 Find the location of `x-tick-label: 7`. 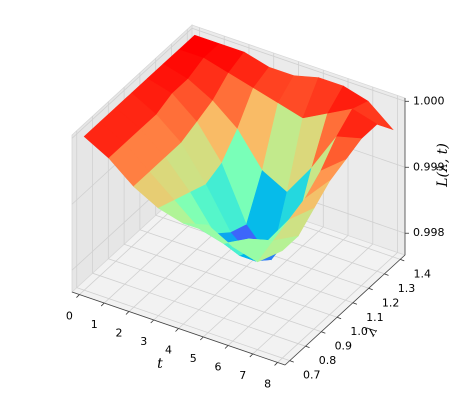

x-tick-label: 7 is located at coordinates (242, 375).